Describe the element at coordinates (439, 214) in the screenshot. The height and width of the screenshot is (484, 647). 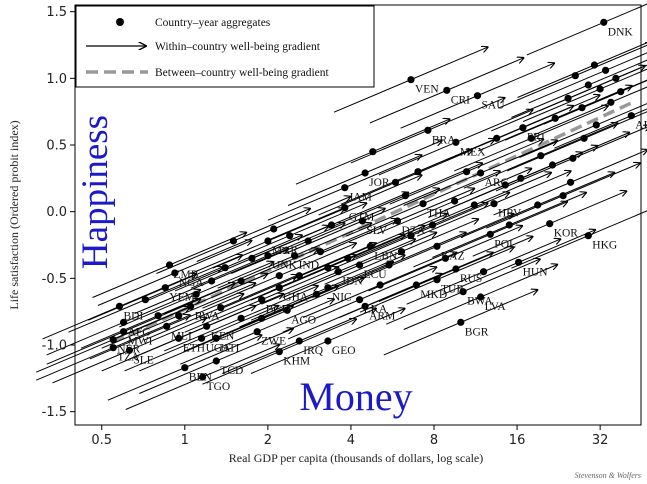
I see `country-label: THA` at that location.